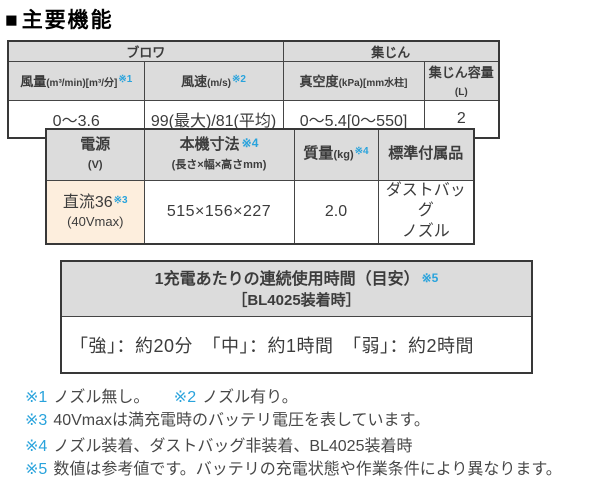 The width and height of the screenshot is (600, 480). Describe the element at coordinates (219, 83) in the screenshot. I see `air-velocity-unit: (m/s)` at that location.